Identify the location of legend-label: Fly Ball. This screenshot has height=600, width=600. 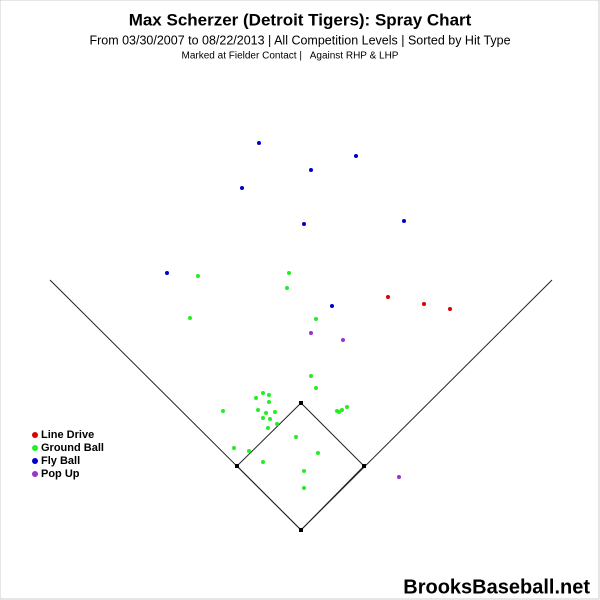
(60, 461).